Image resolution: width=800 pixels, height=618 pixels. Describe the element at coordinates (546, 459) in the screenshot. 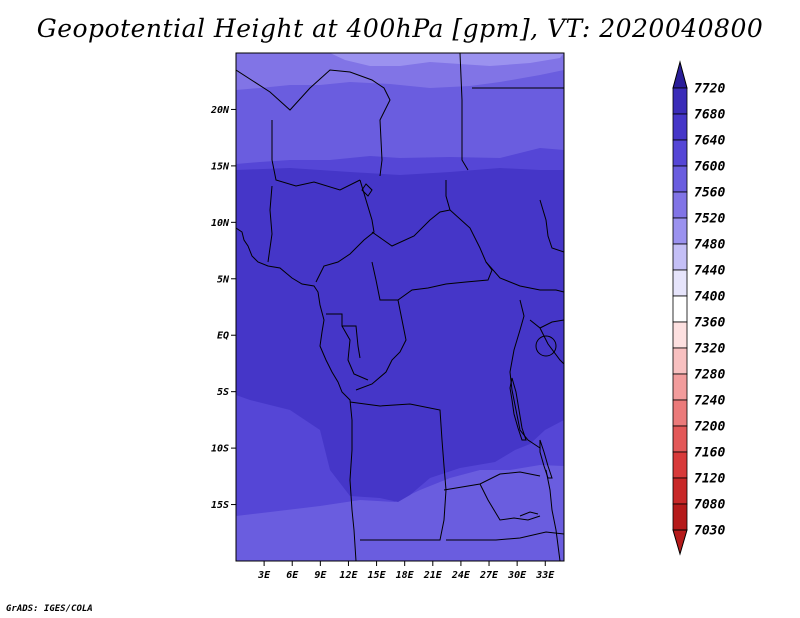

I see `lake-malawi-outline` at that location.